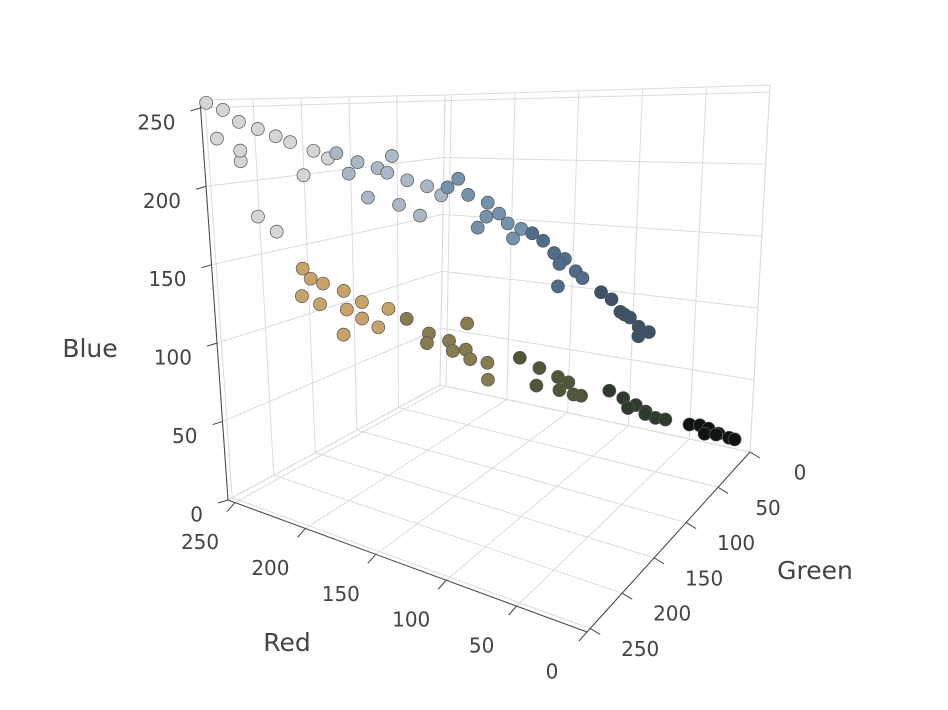 The height and width of the screenshot is (710, 948). I want to click on y-tick-label: 0, so click(800, 473).